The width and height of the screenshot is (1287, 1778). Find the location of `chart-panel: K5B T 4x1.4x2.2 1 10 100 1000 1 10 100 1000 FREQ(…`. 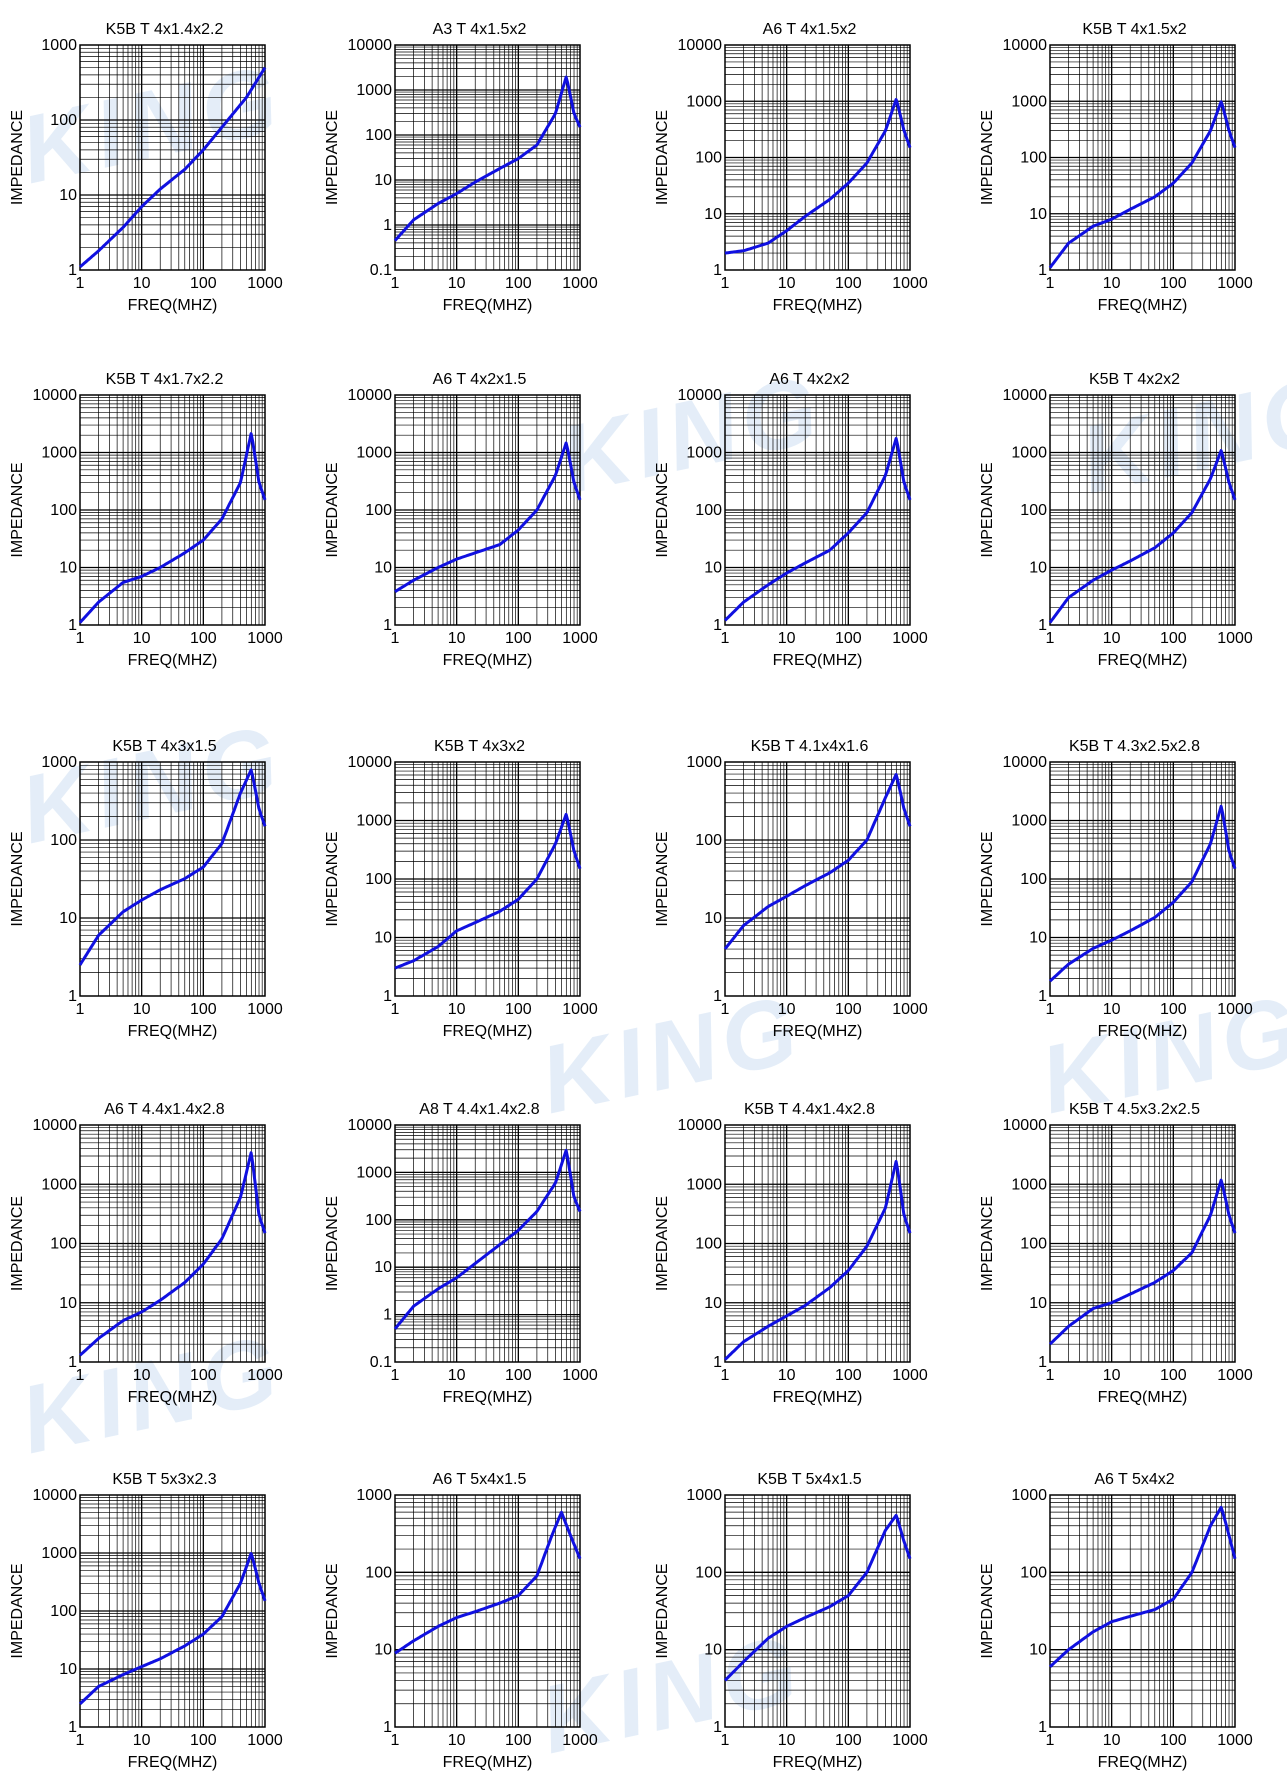

chart-panel: K5B T 4x1.4x2.2 1 10 100 1000 1 10 100 1000 FREQ(… is located at coordinates (146, 167).